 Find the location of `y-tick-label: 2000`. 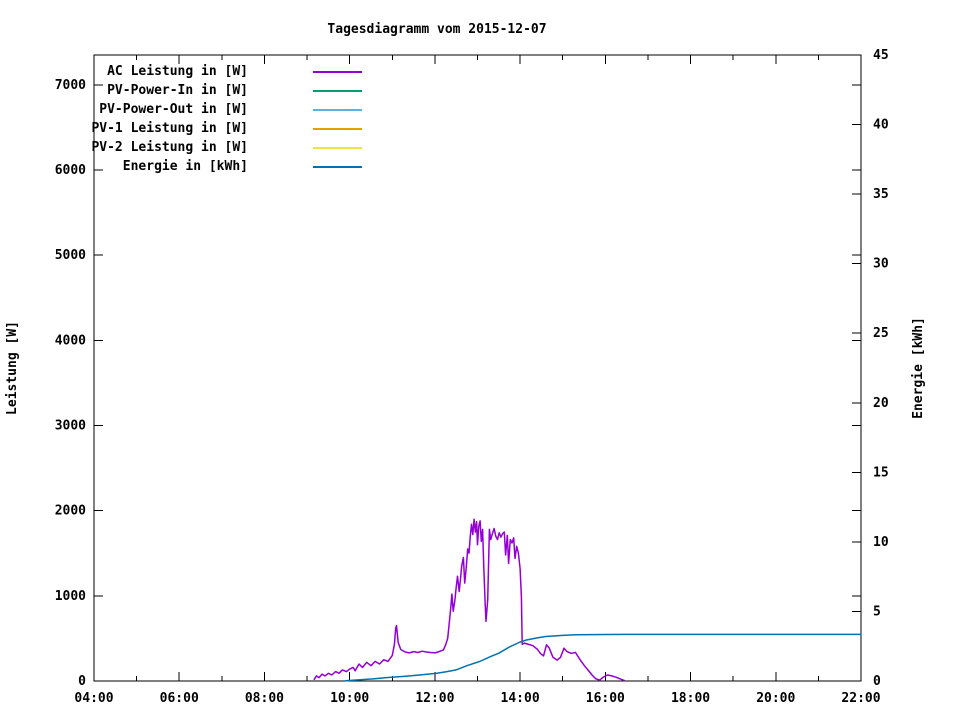

y-tick-label: 2000 is located at coordinates (70, 511).